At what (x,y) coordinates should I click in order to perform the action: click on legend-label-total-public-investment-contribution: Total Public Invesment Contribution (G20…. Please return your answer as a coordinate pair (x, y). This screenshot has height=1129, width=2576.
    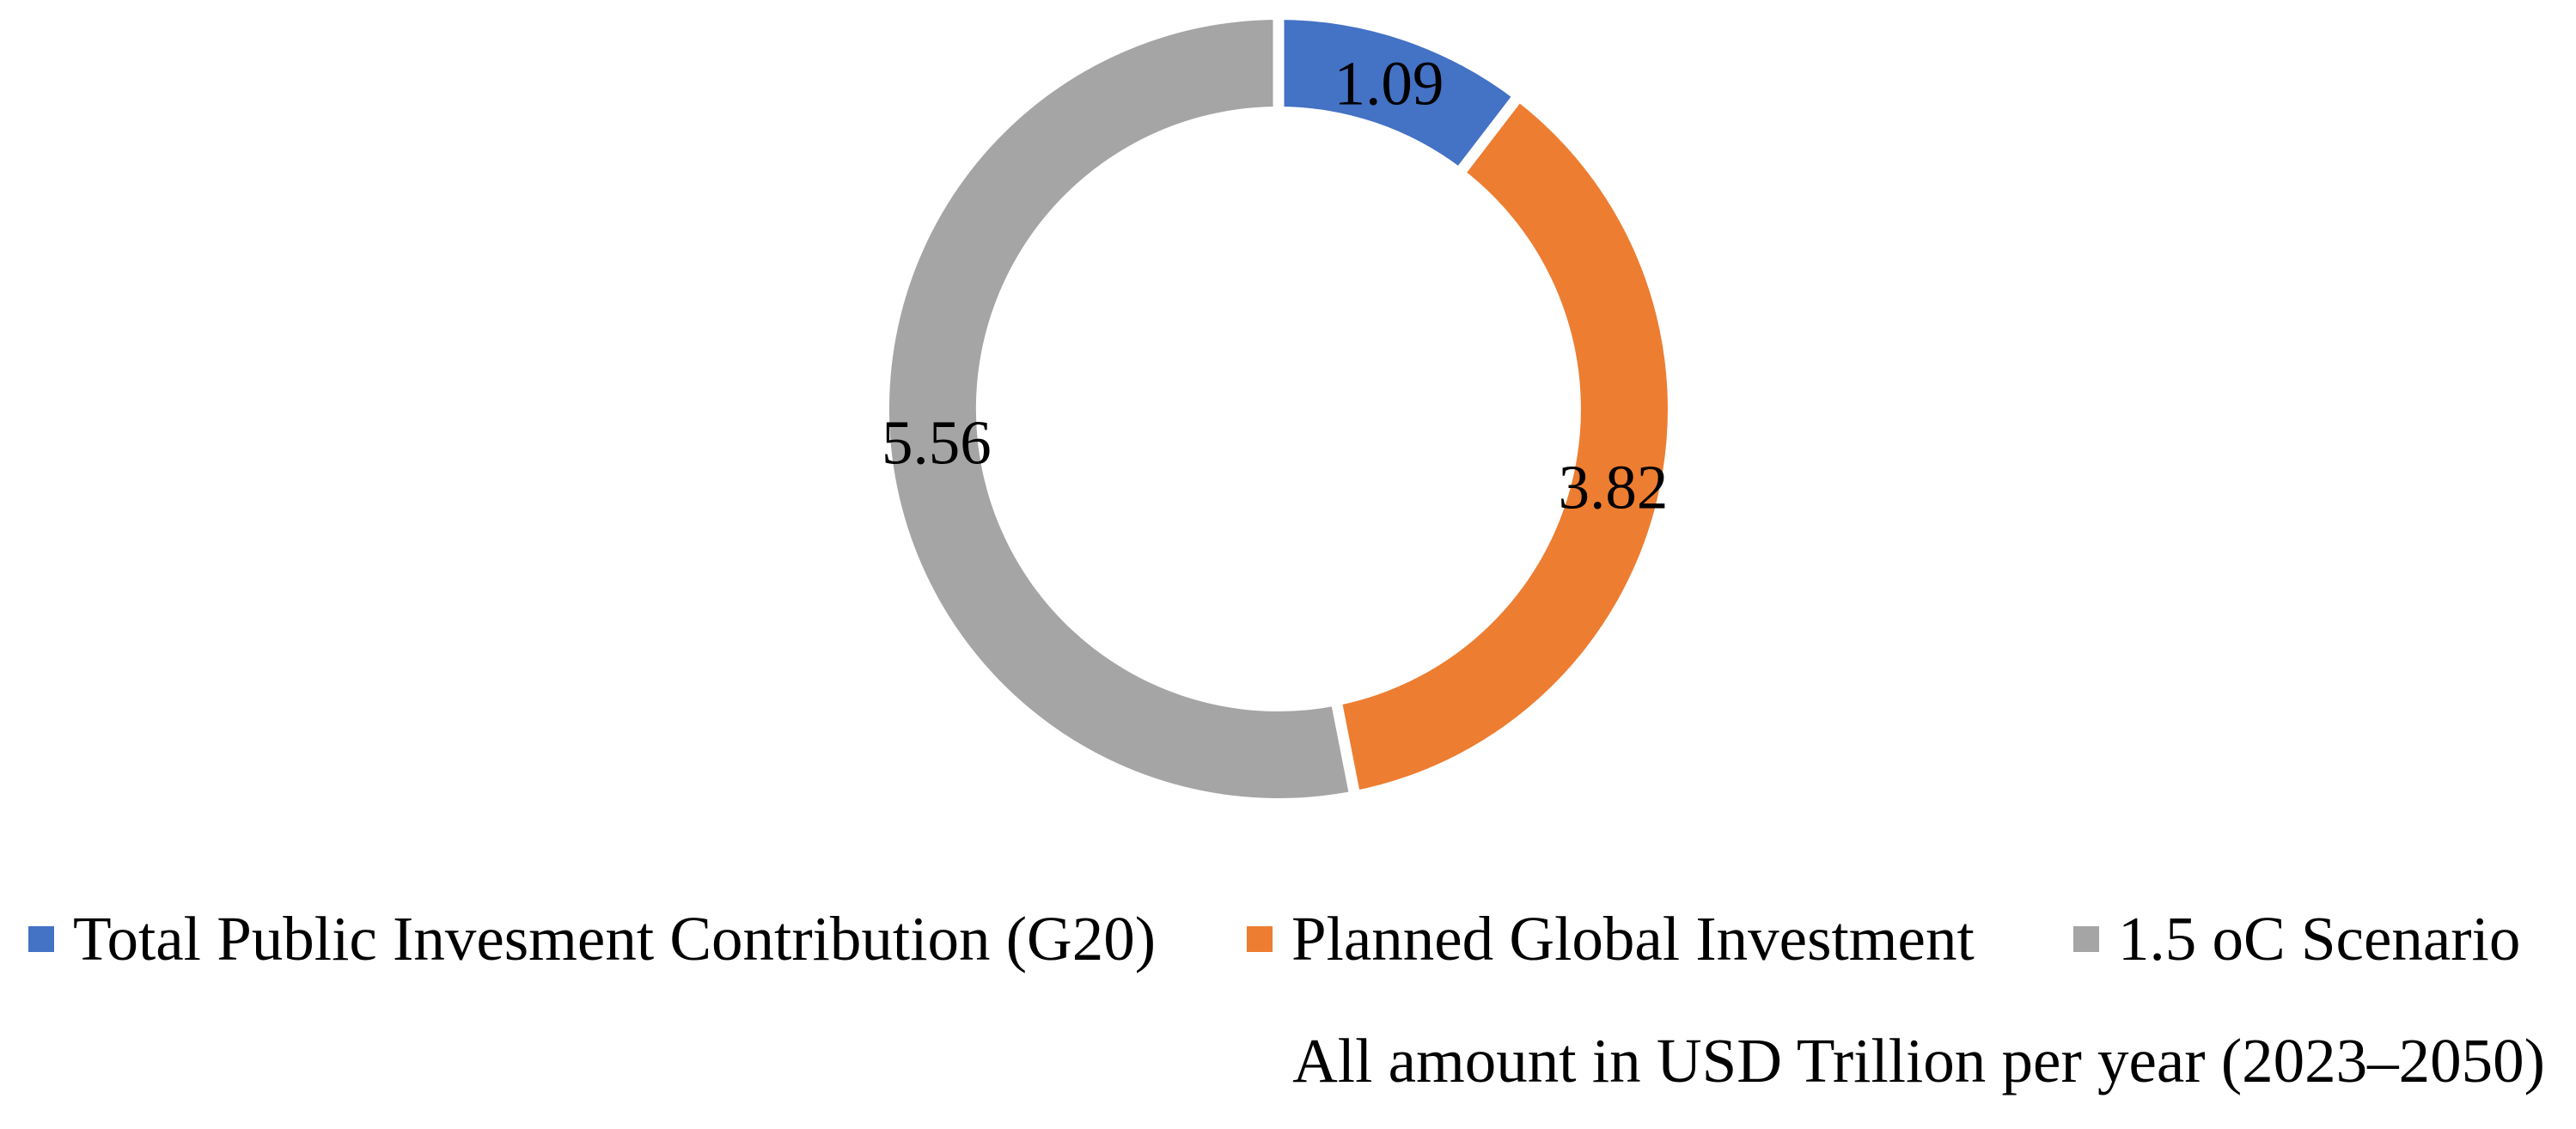
    Looking at the image, I should click on (615, 938).